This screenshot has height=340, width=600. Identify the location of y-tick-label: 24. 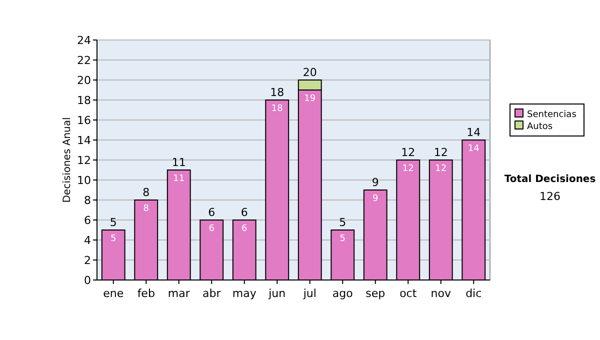
(84, 40).